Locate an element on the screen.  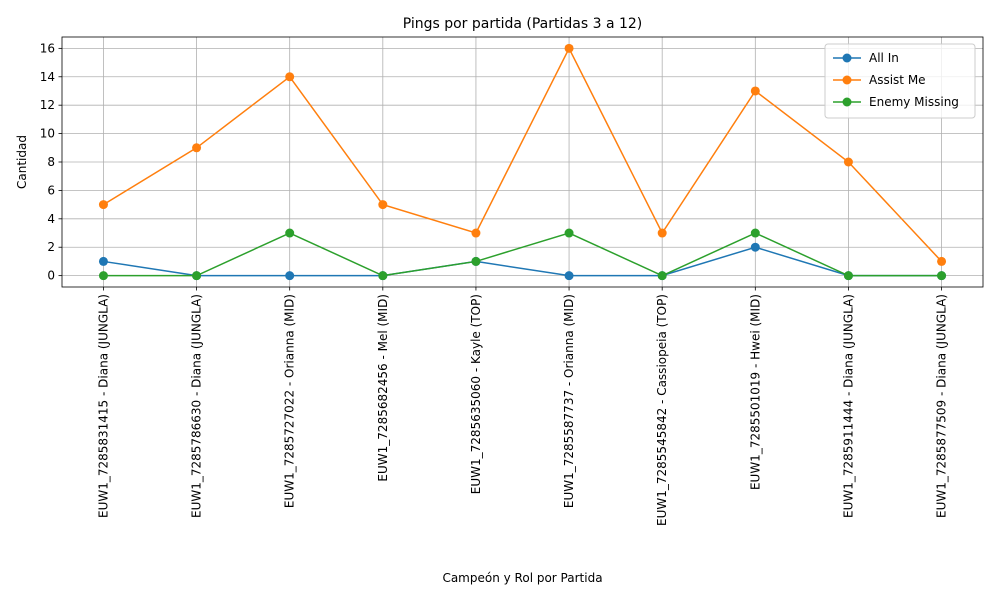
series-line-all-in is located at coordinates (522, 261).